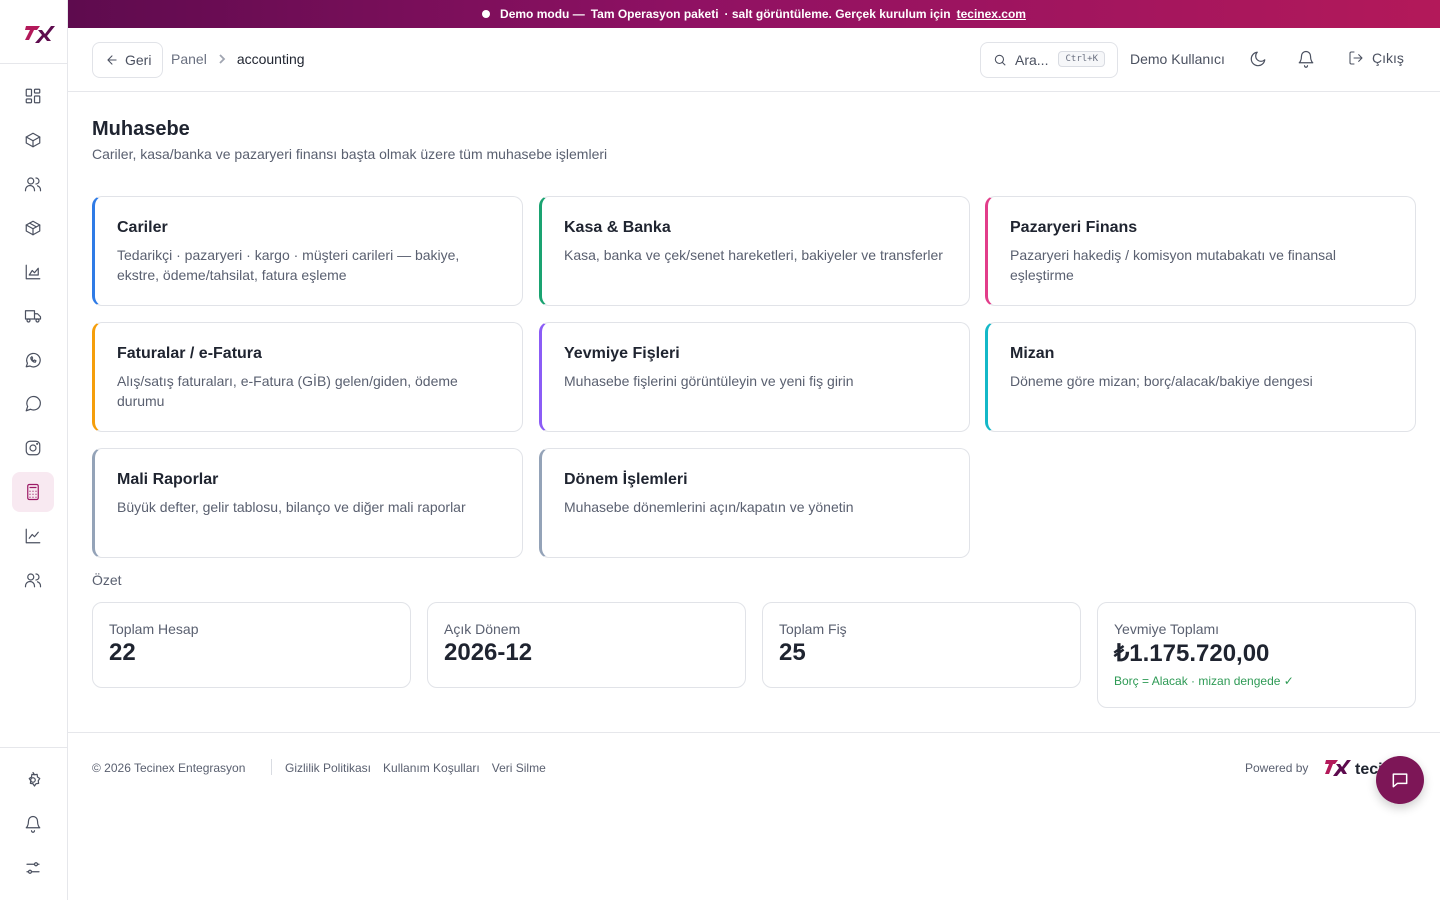 The height and width of the screenshot is (900, 1440). I want to click on stat-value: ₺1.175.720,00, so click(1192, 653).